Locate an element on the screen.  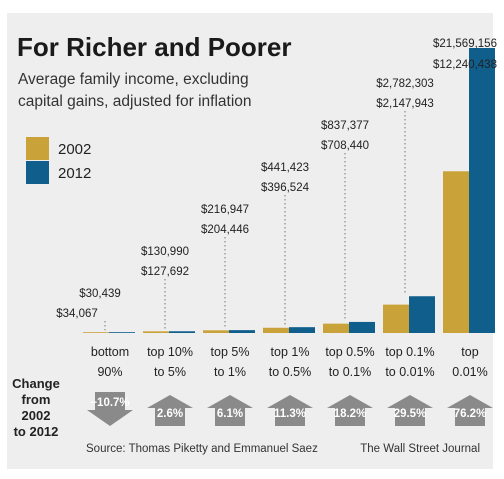
category-label-2-line1: top 5% is located at coordinates (230, 352).